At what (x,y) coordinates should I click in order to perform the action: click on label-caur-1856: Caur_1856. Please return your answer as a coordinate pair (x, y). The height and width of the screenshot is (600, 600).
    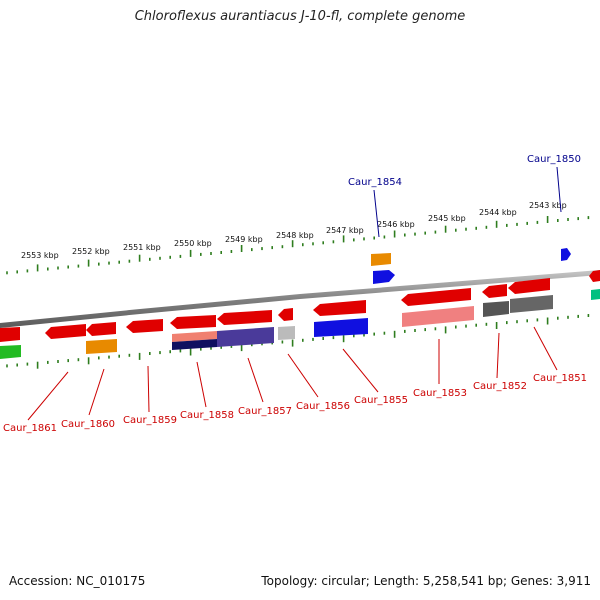
    Looking at the image, I should click on (323, 406).